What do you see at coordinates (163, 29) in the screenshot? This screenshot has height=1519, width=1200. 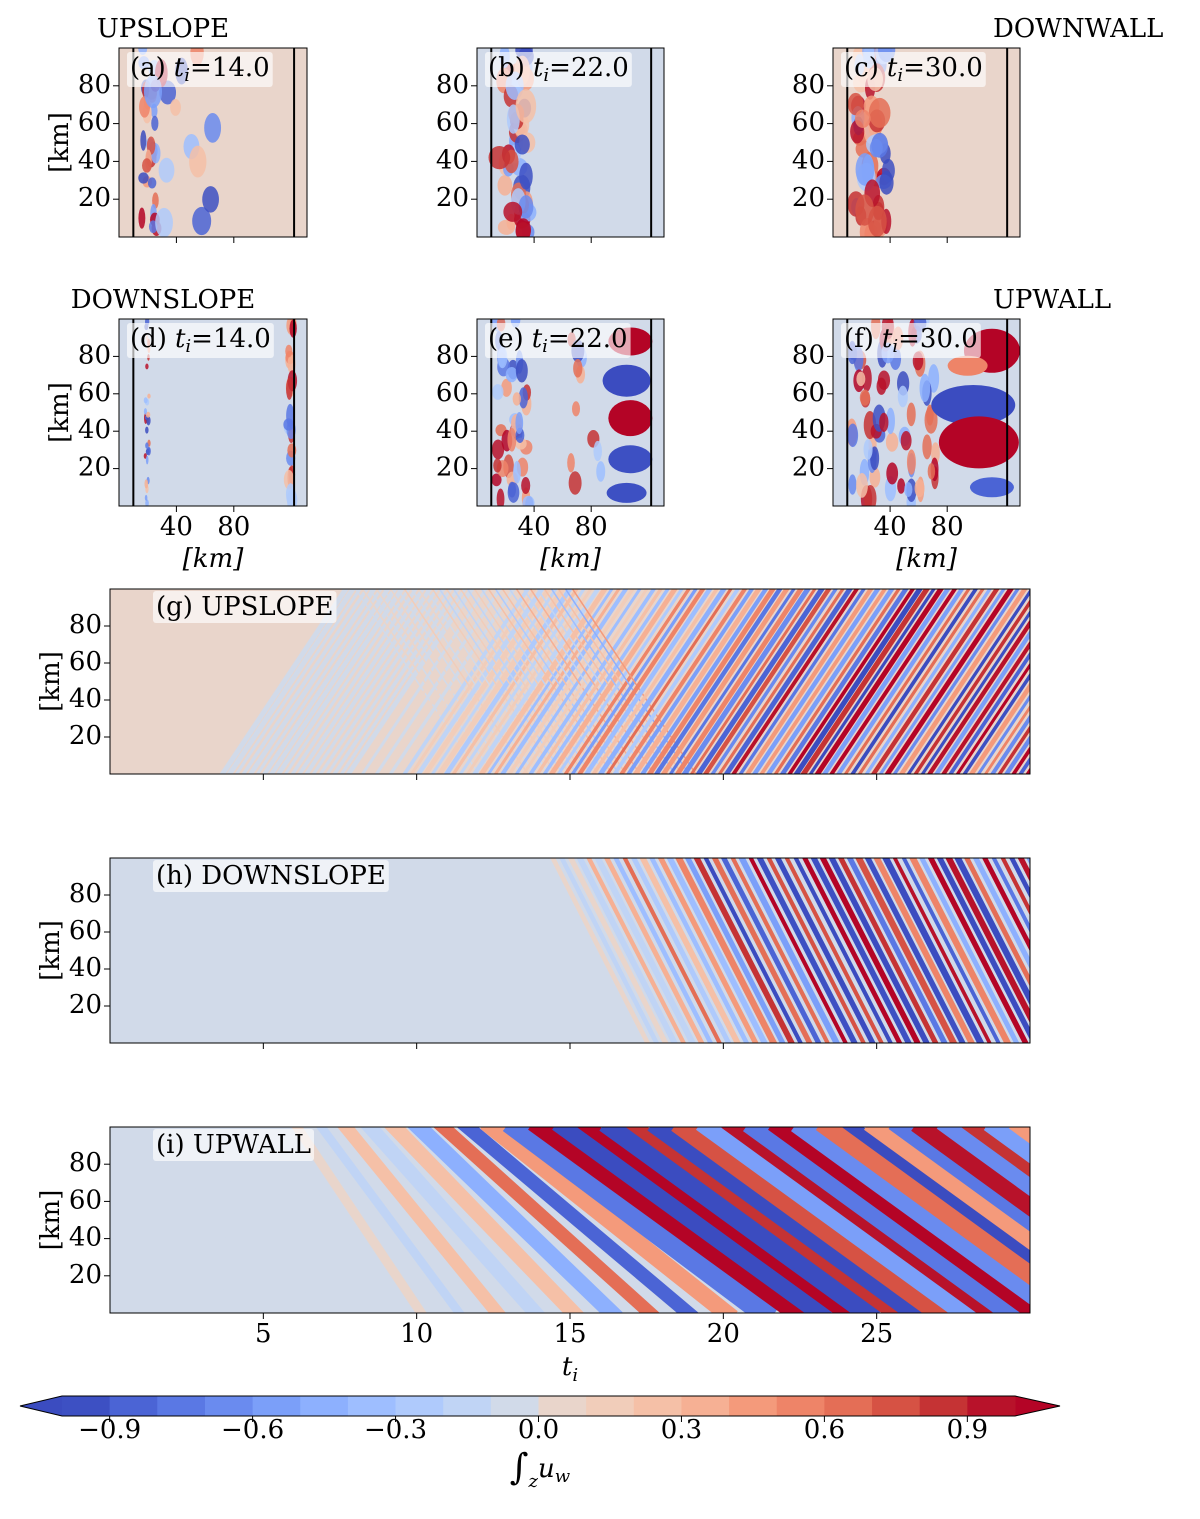 I see `panel-heading: UPSLOPE` at bounding box center [163, 29].